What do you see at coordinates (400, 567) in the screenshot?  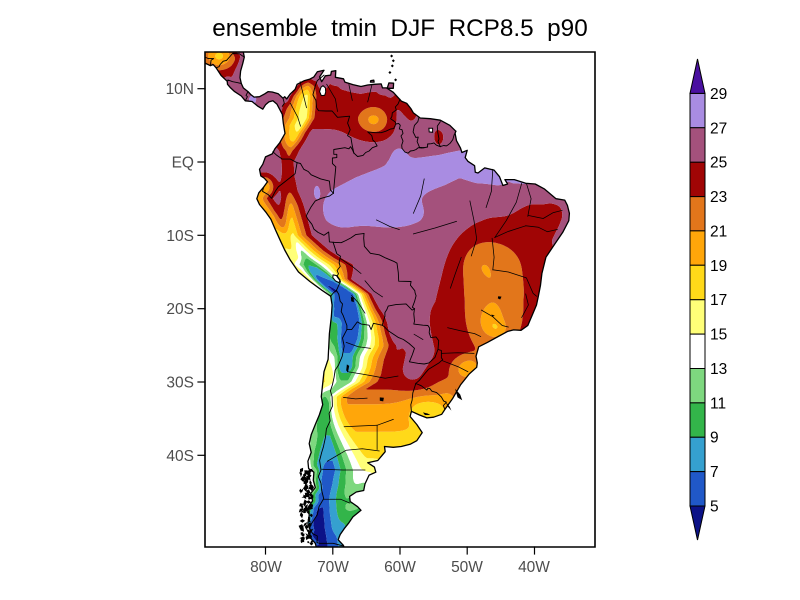 I see `svg-text: 60W` at bounding box center [400, 567].